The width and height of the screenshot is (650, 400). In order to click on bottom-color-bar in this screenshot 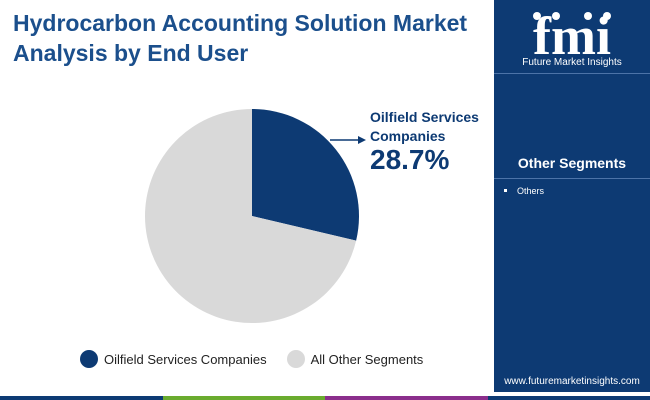, I will do `click(325, 398)`.